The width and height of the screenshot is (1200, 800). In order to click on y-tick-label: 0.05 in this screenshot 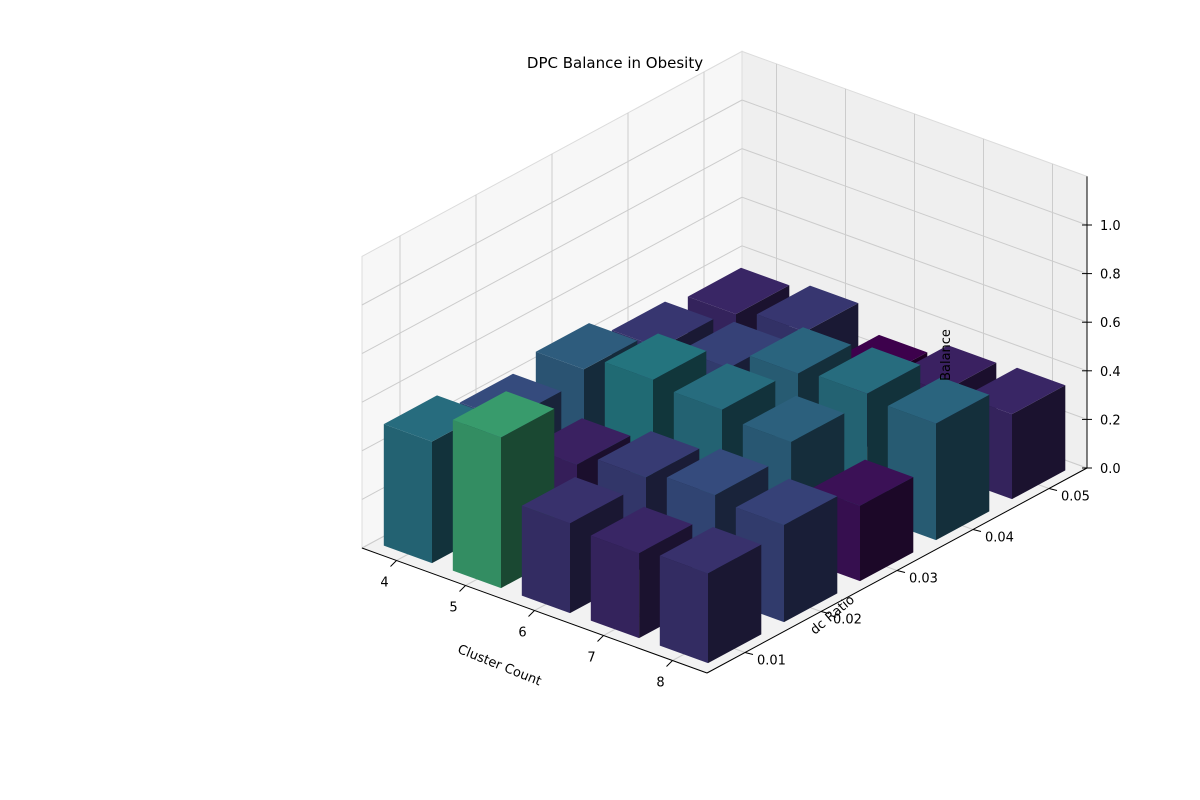, I will do `click(1075, 497)`.